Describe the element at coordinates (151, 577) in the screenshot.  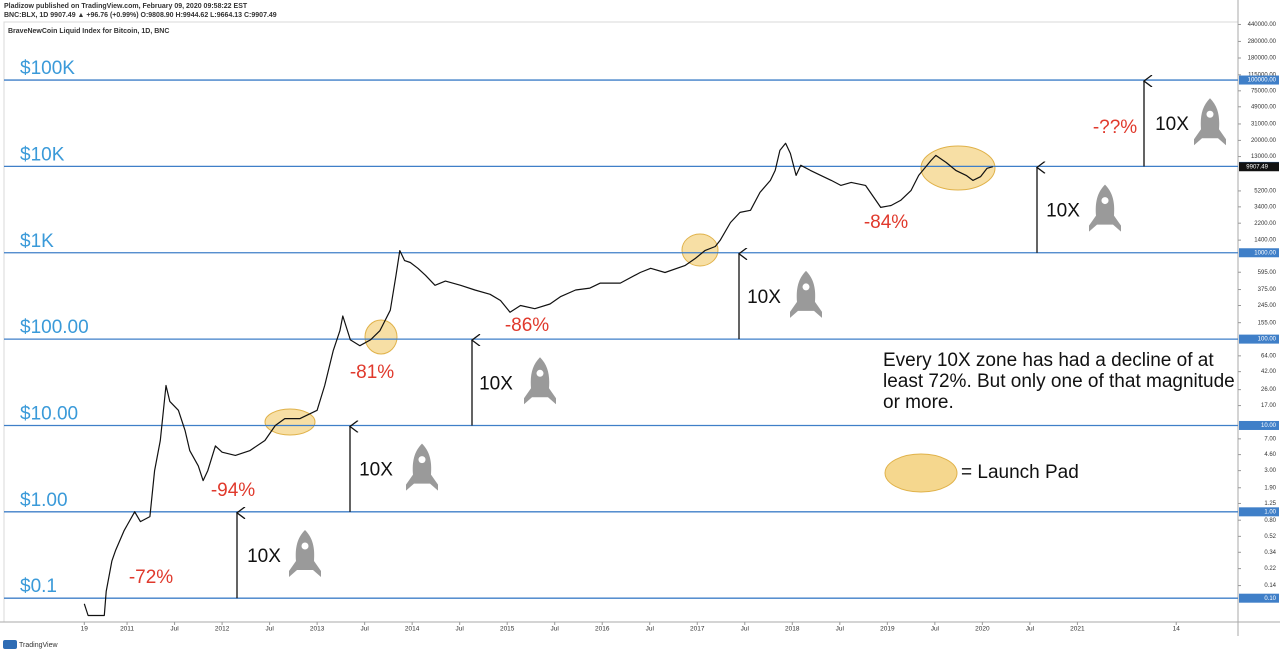
I see `drawdown-label: -72%` at that location.